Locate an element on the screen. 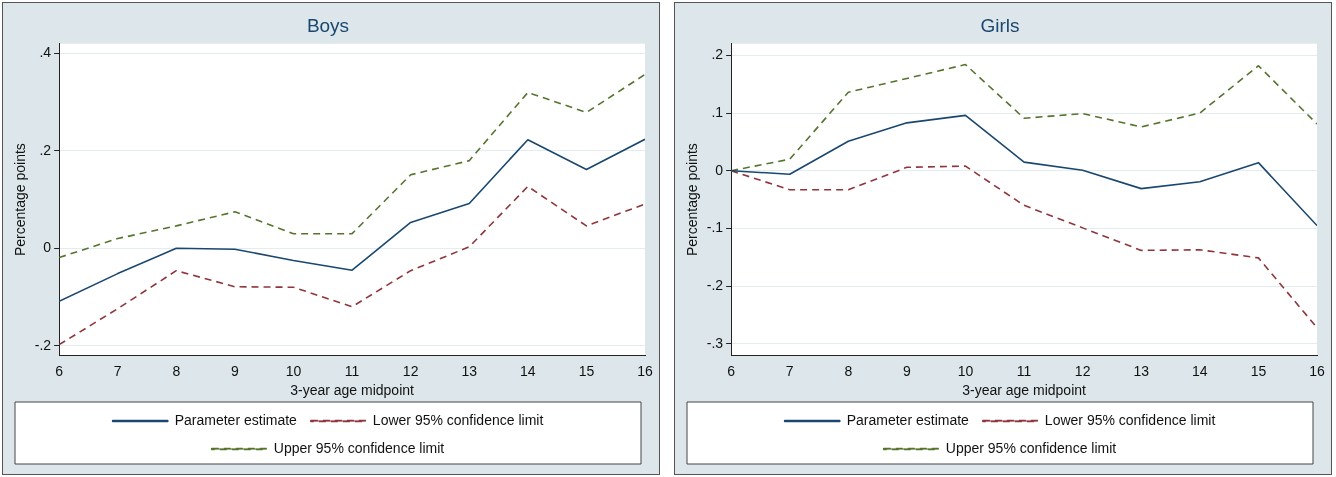 The width and height of the screenshot is (1336, 477). chart-title: Girls is located at coordinates (1000, 25).